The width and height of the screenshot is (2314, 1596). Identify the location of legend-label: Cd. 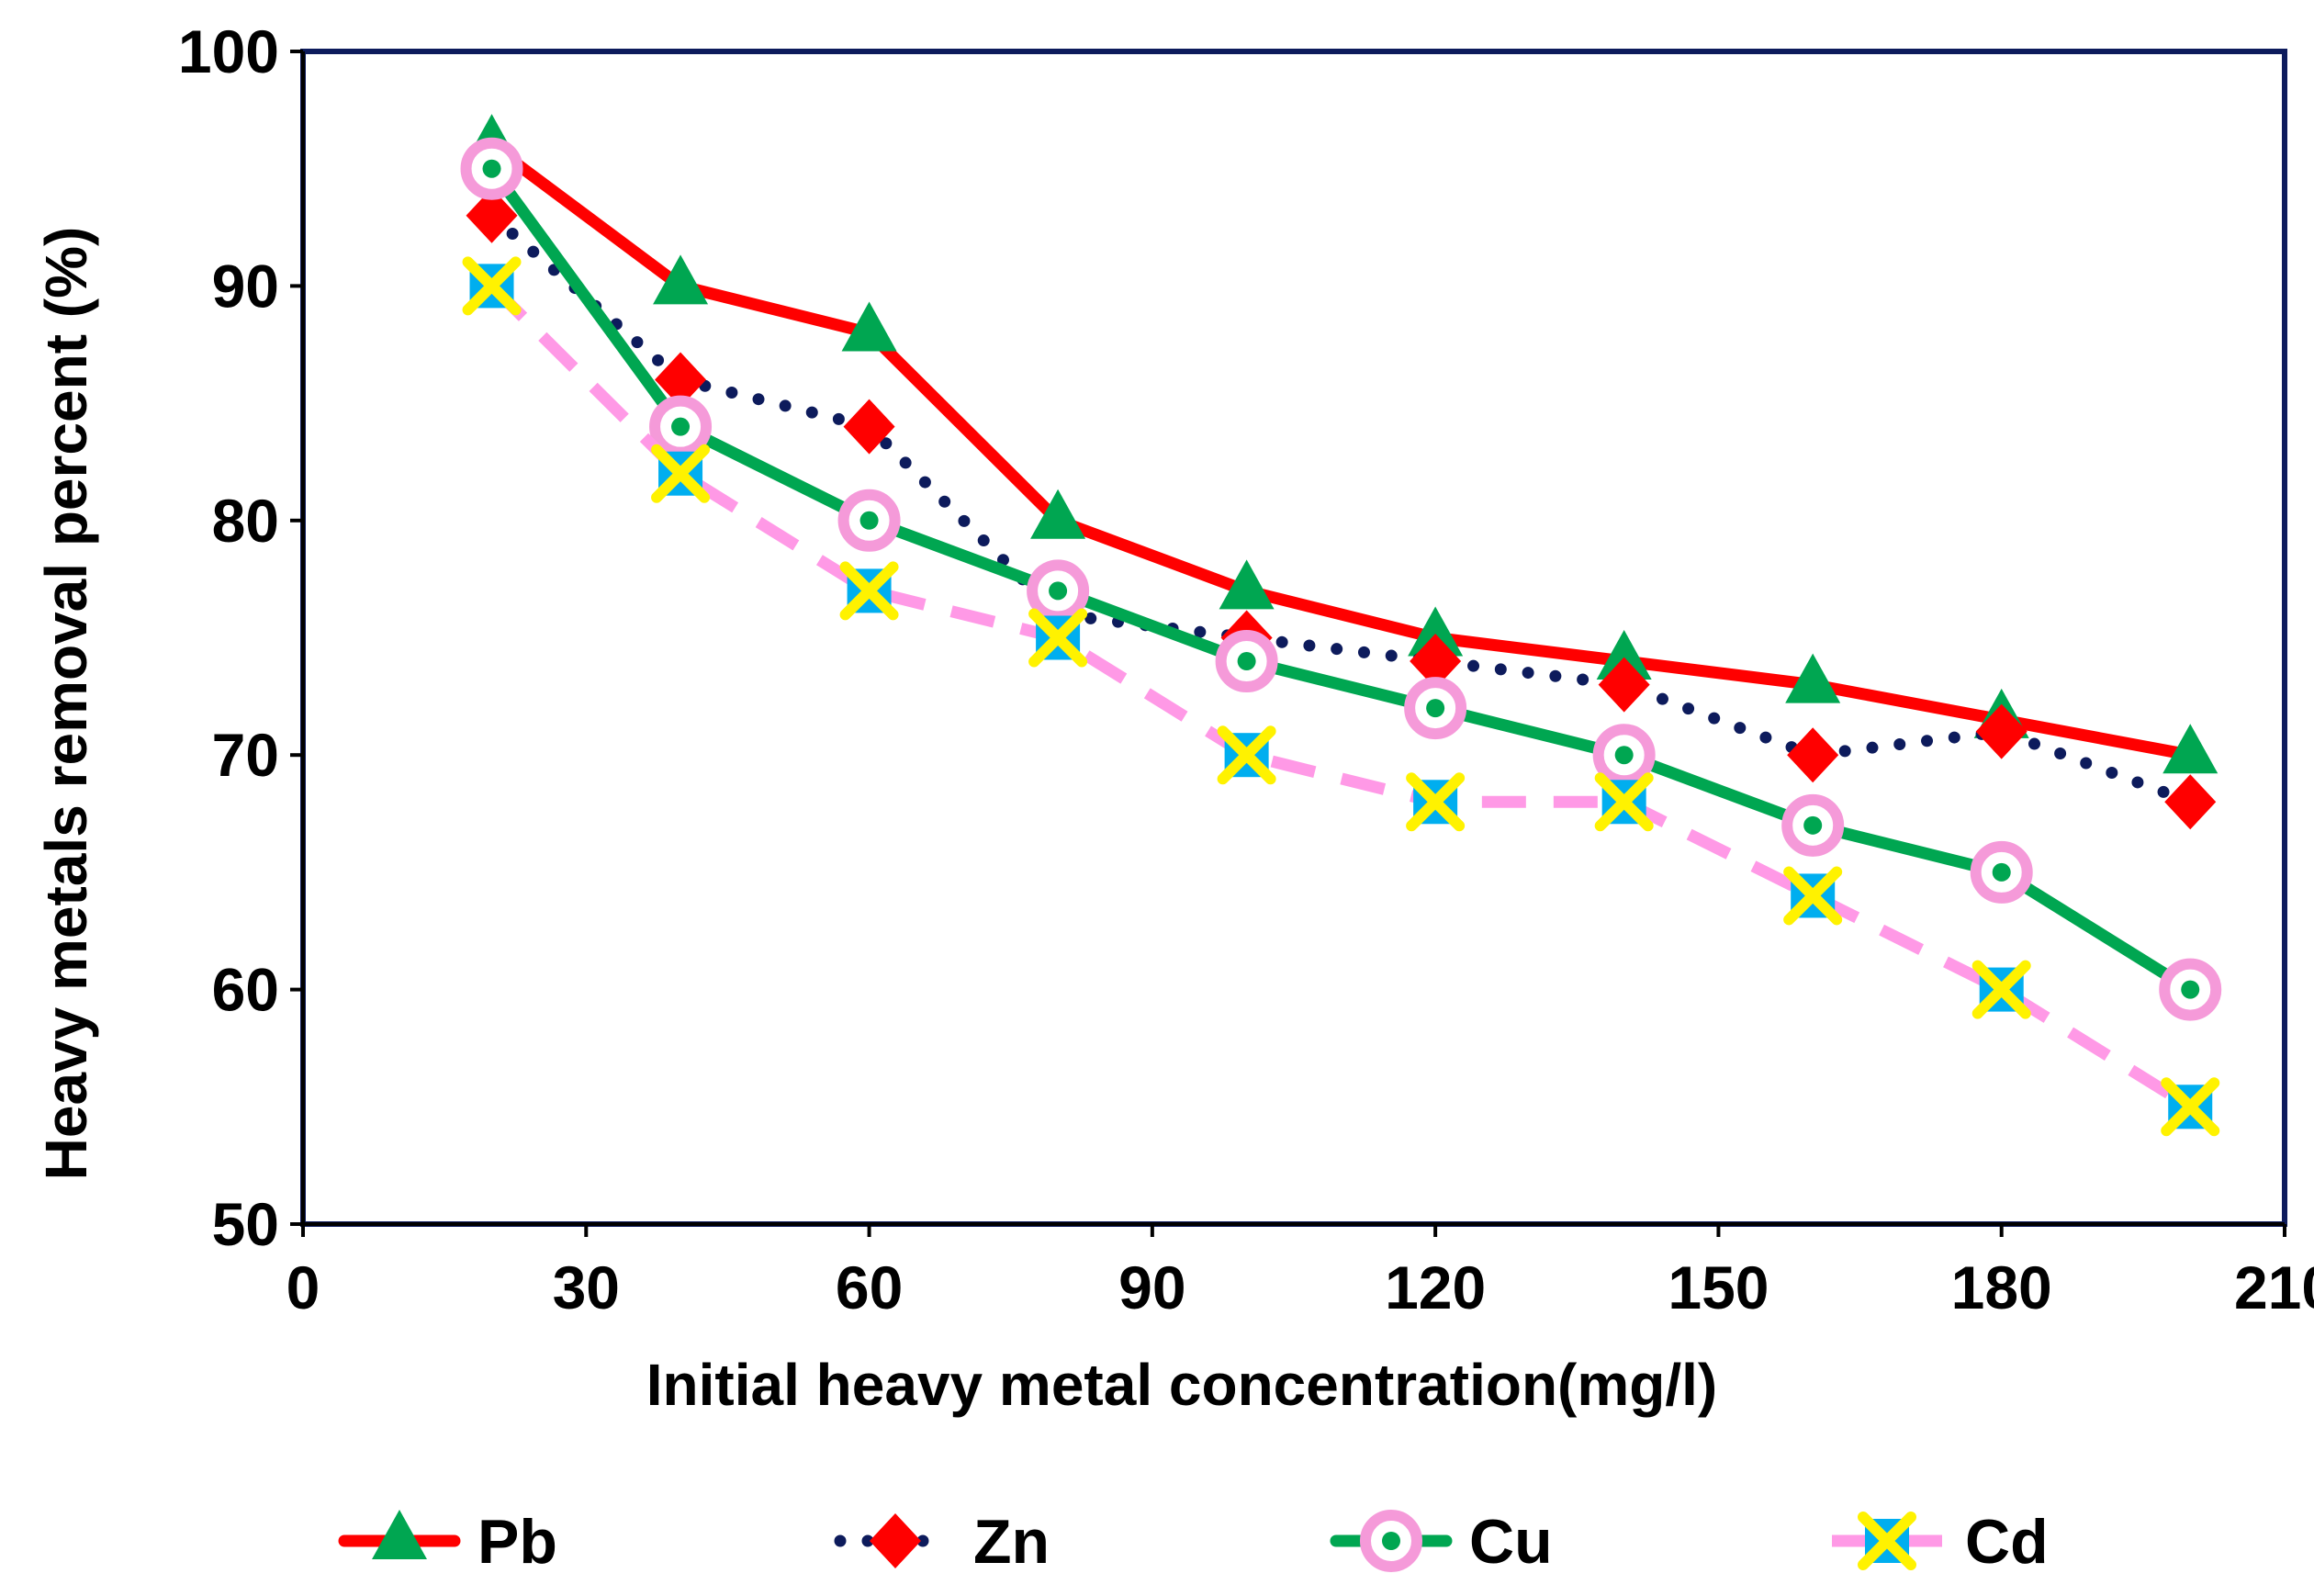
(2007, 1542).